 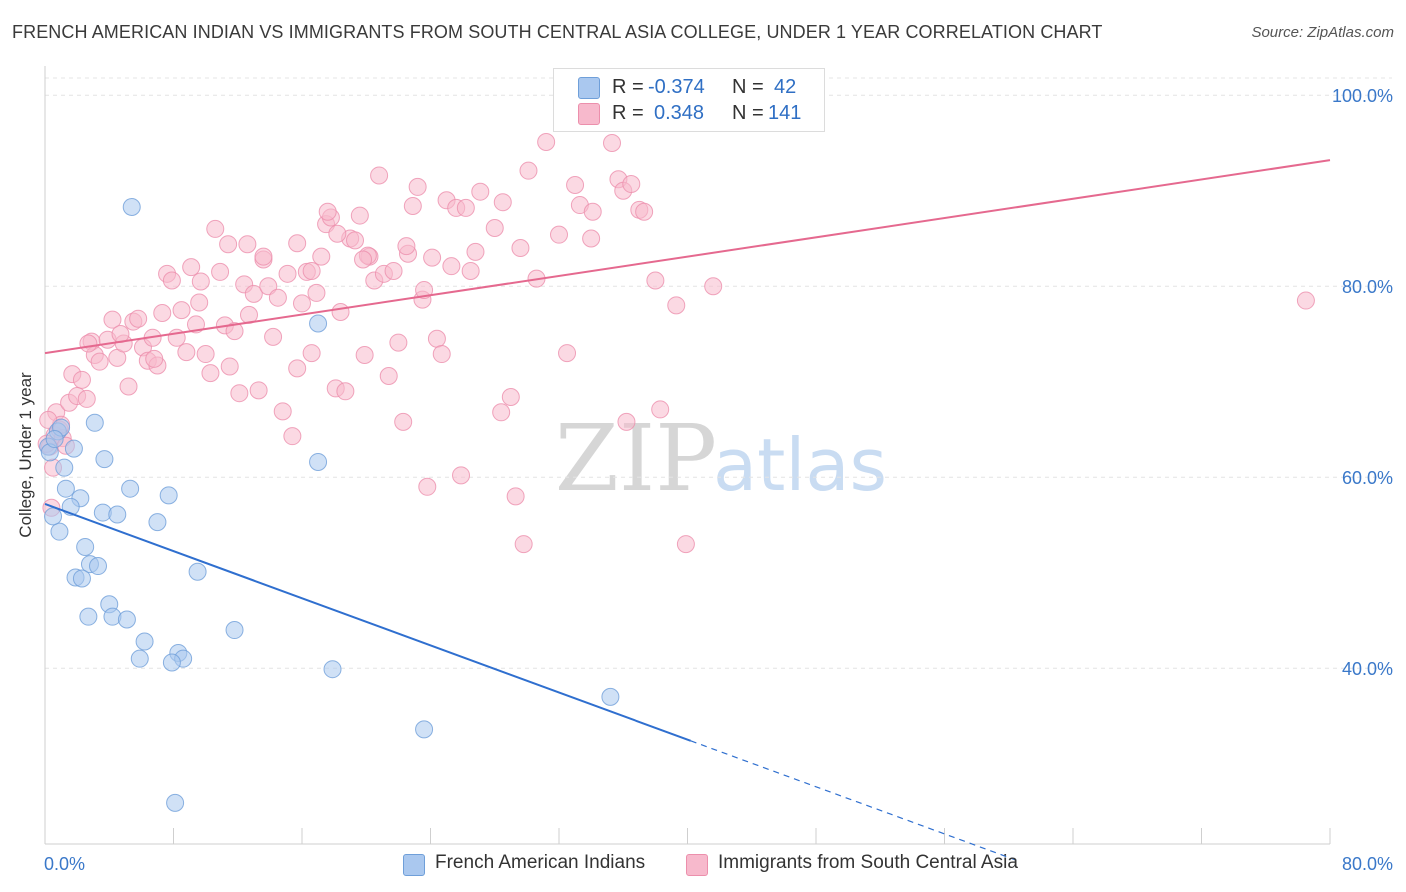 What do you see at coordinates (368, 622) in the screenshot?
I see `blue-trend-line` at bounding box center [368, 622].